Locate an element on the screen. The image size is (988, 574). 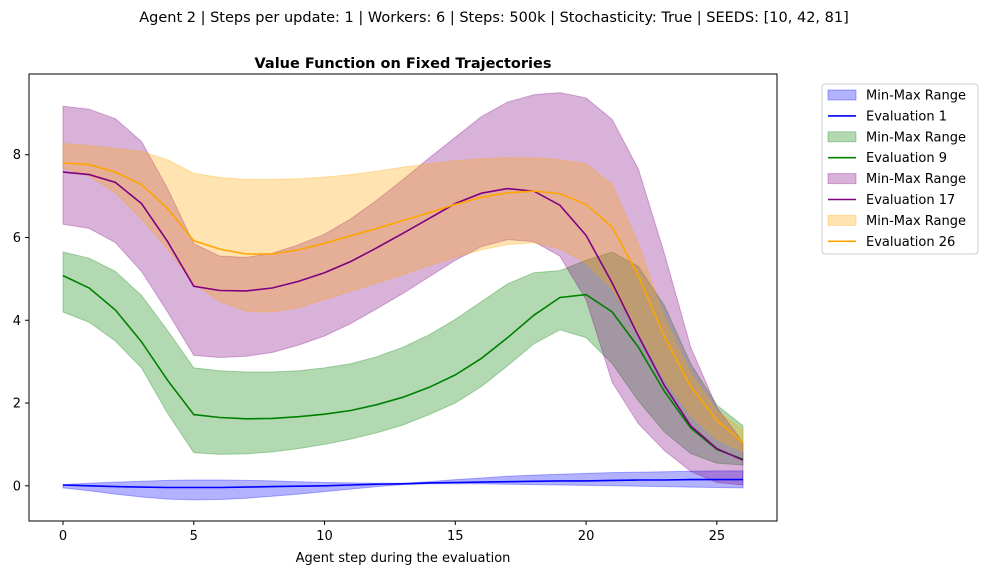
y-tick-label: 0 is located at coordinates (17, 486).